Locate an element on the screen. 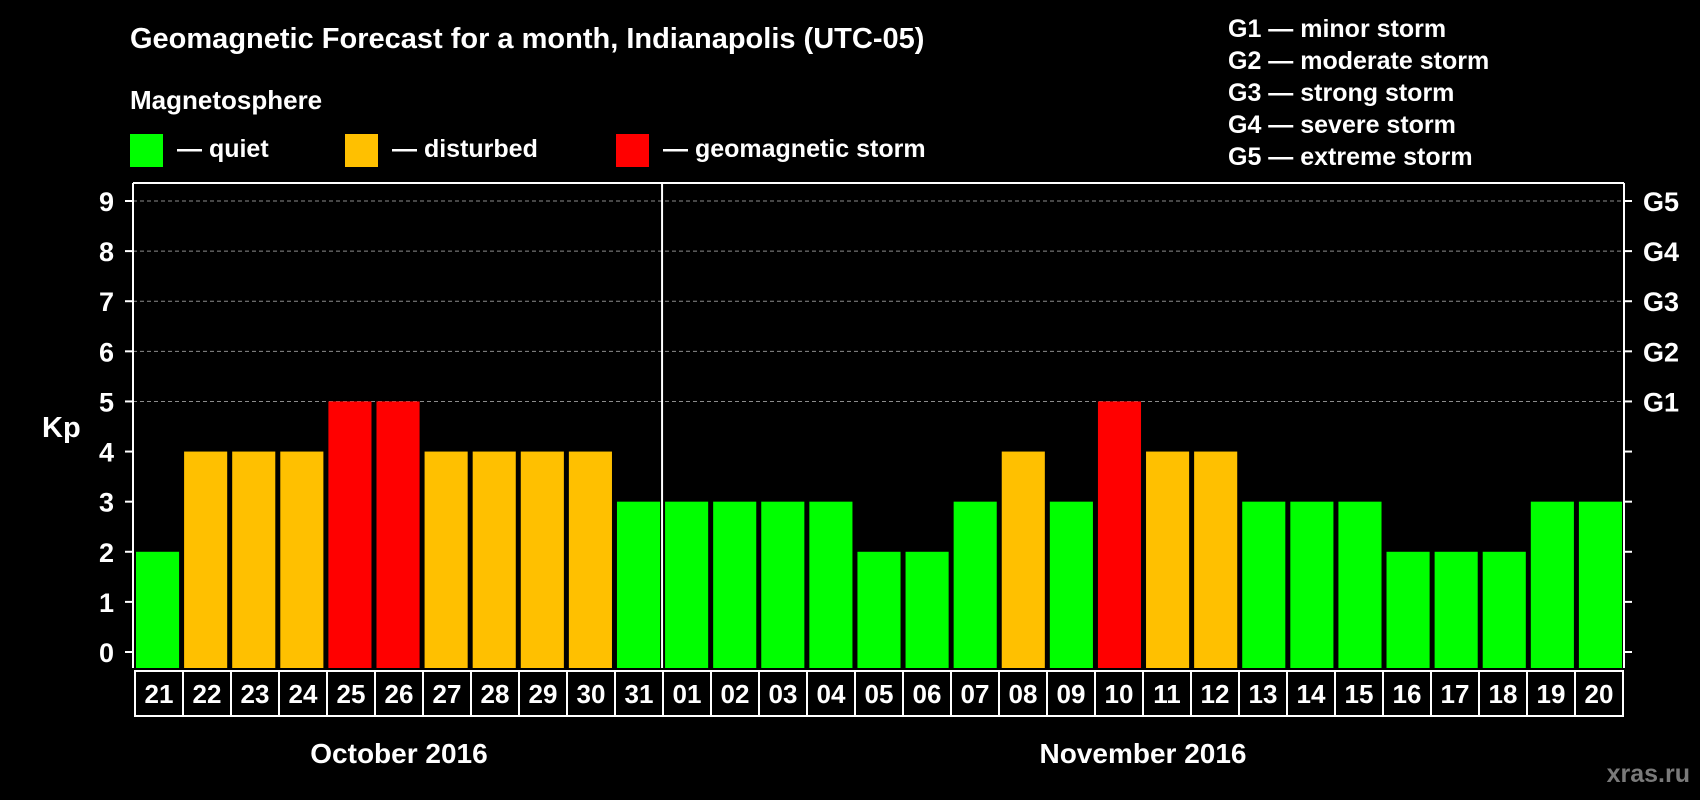 This screenshot has height=800, width=1700. day-label-01: 01 is located at coordinates (687, 694).